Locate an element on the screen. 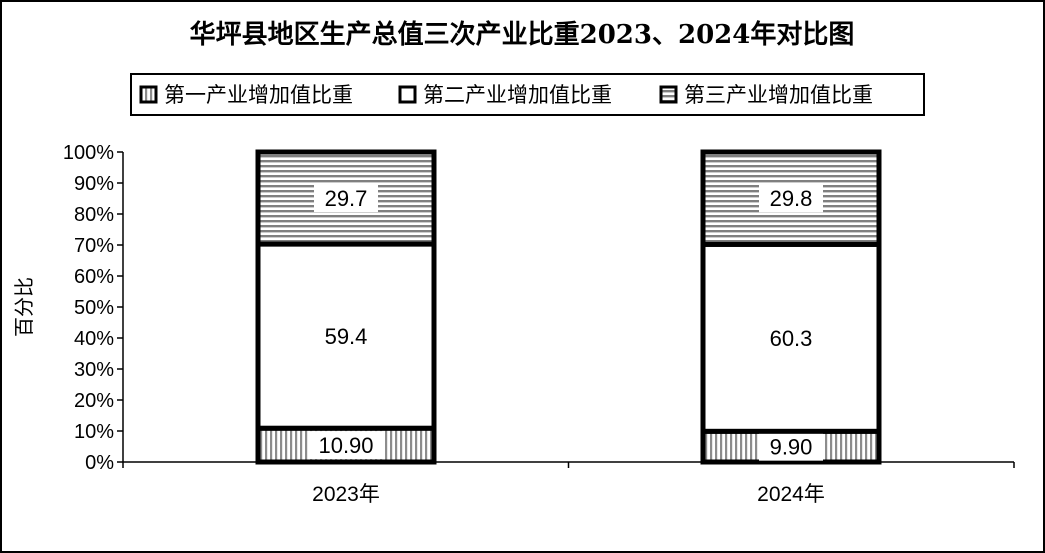  y-tick-label: 50% is located at coordinates (94, 308).